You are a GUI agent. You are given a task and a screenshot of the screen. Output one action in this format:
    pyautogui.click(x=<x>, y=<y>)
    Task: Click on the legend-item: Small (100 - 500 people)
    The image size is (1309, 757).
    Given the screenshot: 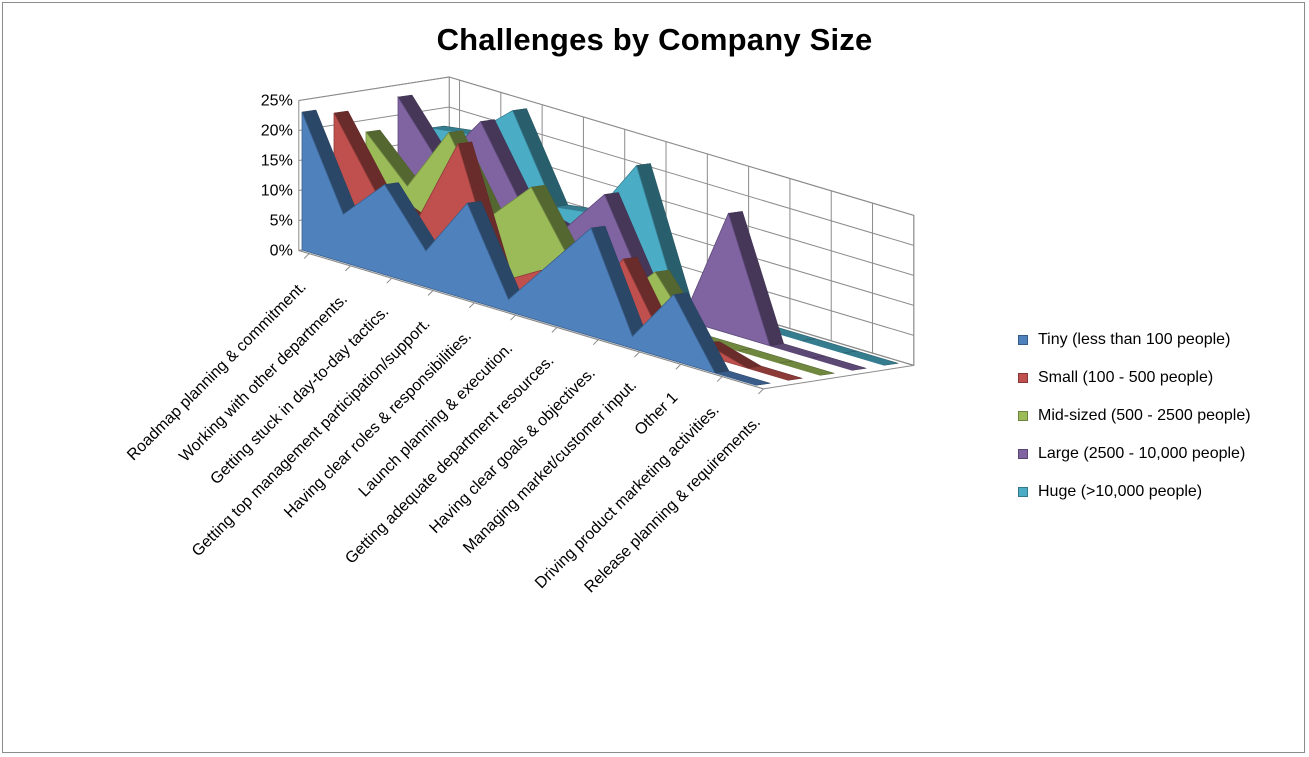 What is the action you would take?
    pyautogui.click(x=1134, y=378)
    